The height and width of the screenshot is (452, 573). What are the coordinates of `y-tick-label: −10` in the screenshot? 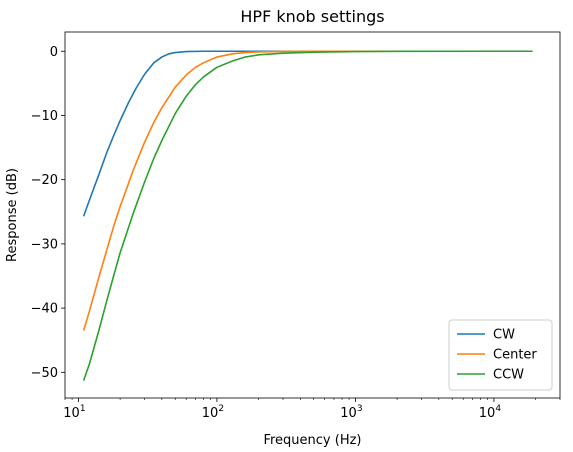 It's located at (44, 116).